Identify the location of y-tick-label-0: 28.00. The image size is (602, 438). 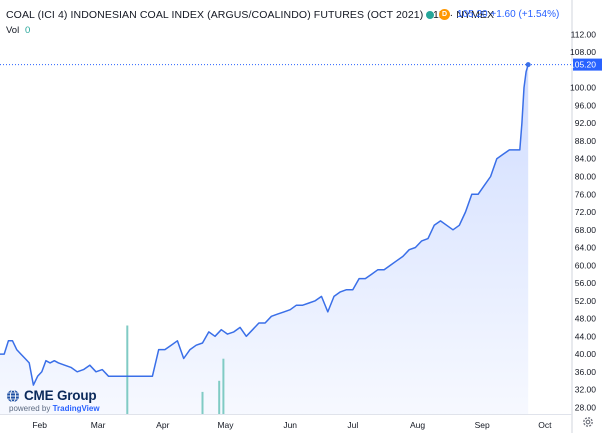
(586, 407).